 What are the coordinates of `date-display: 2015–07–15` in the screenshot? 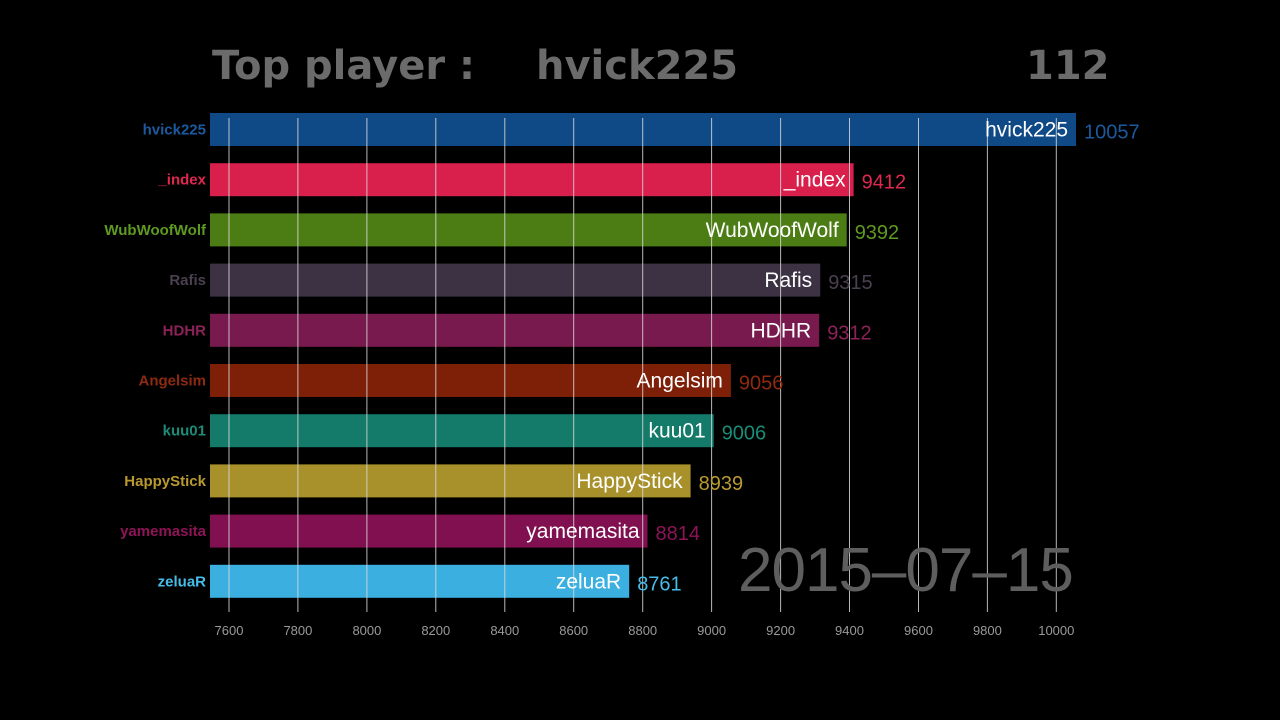 It's located at (906, 570).